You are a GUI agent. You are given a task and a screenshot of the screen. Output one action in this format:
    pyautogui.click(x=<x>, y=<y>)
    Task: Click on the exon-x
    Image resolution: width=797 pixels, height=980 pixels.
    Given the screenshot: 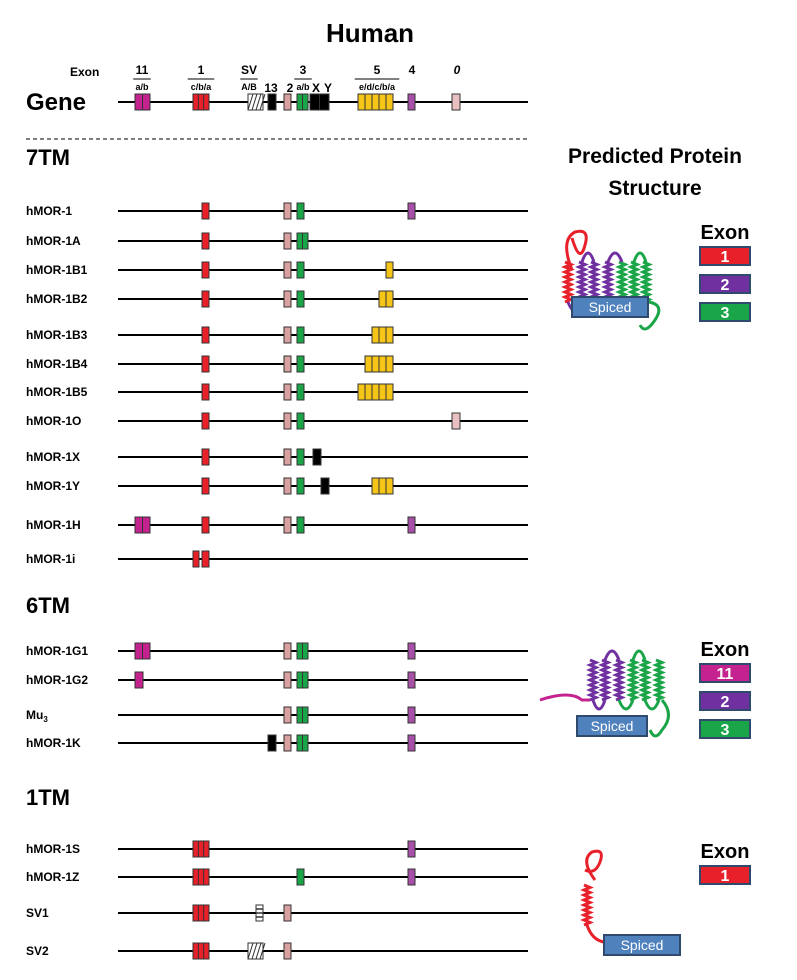 What is the action you would take?
    pyautogui.click(x=317, y=457)
    